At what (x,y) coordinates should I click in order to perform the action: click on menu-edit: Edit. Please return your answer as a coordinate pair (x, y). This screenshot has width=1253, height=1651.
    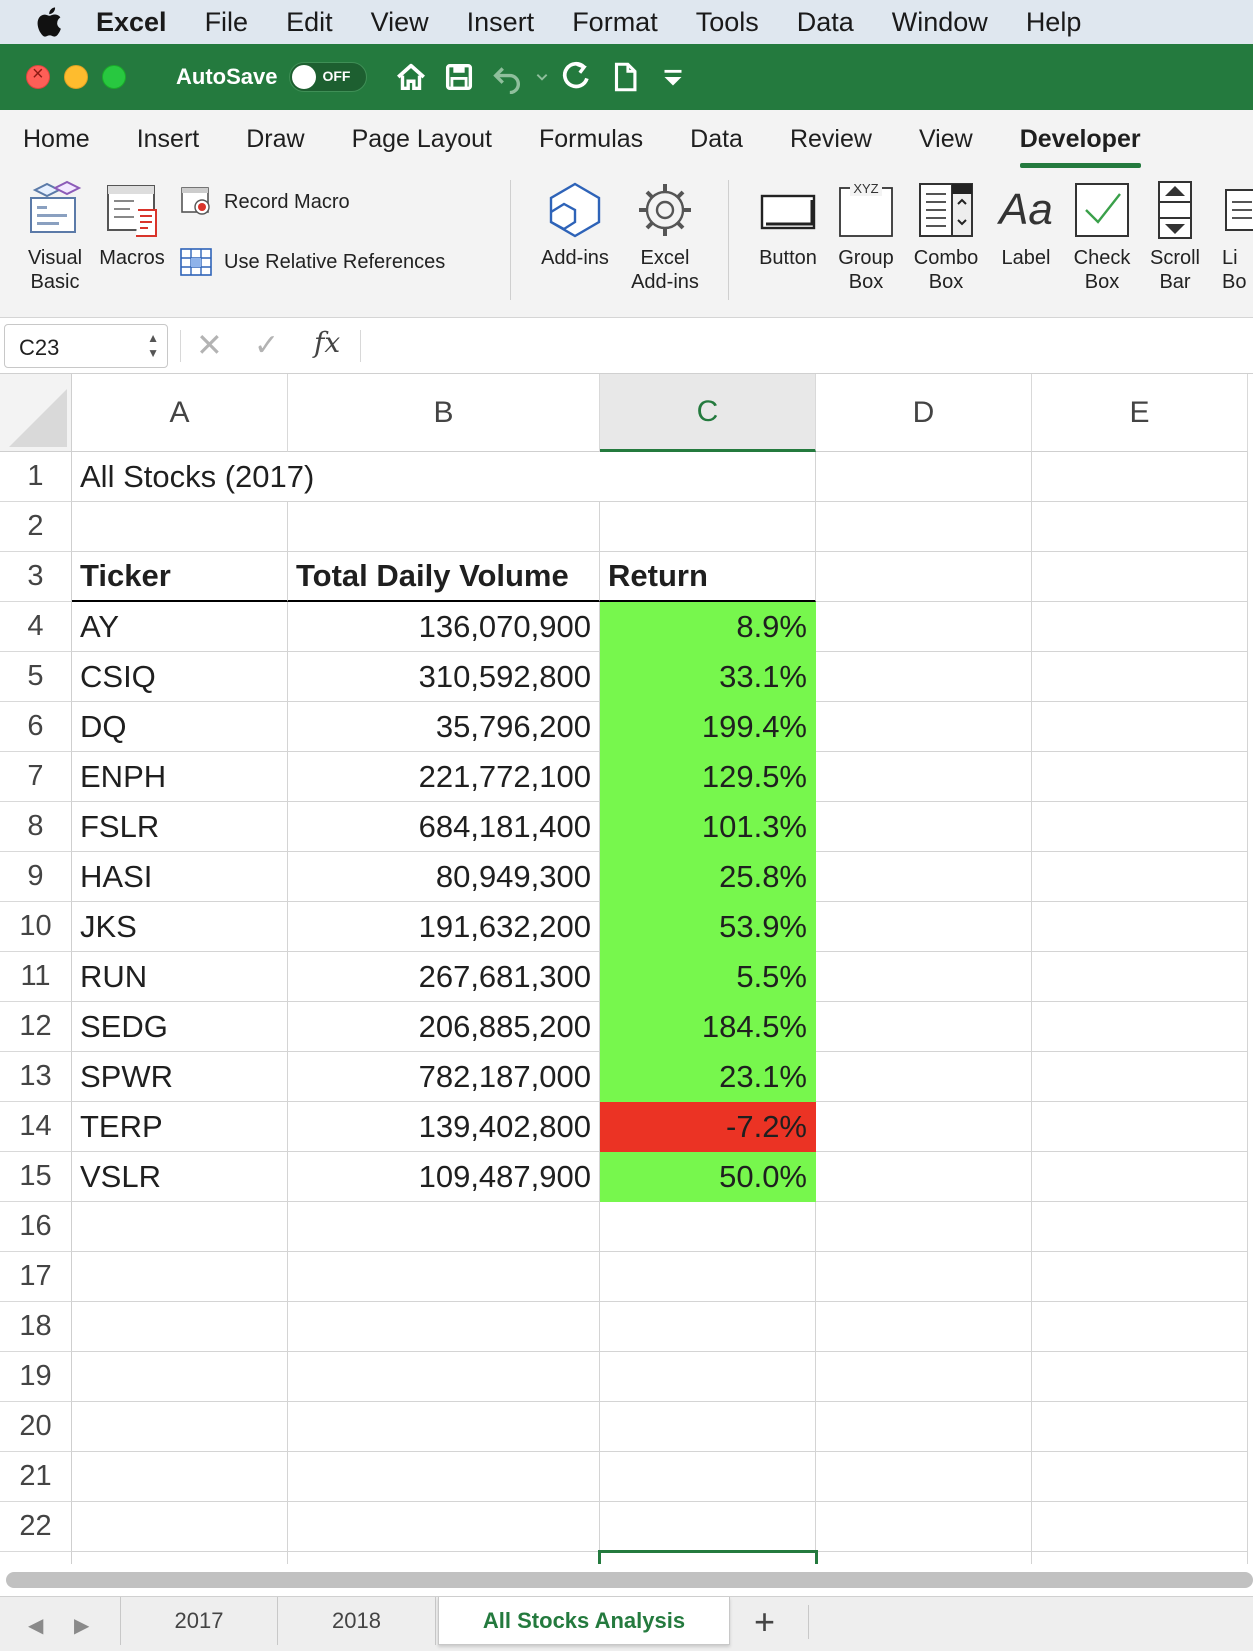
    Looking at the image, I should click on (309, 21).